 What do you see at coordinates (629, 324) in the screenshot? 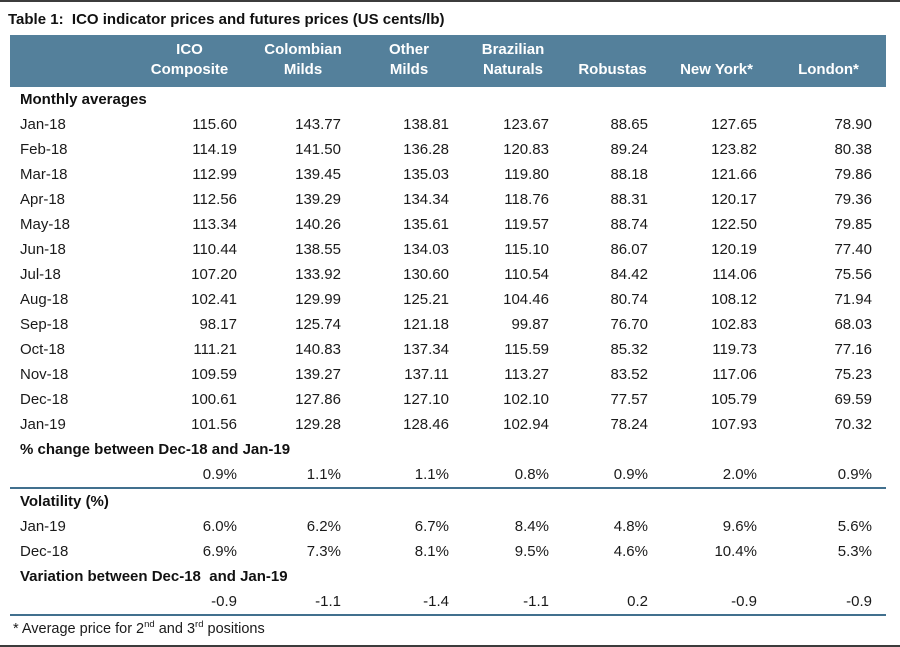
I see `cell-value: 76.70` at bounding box center [629, 324].